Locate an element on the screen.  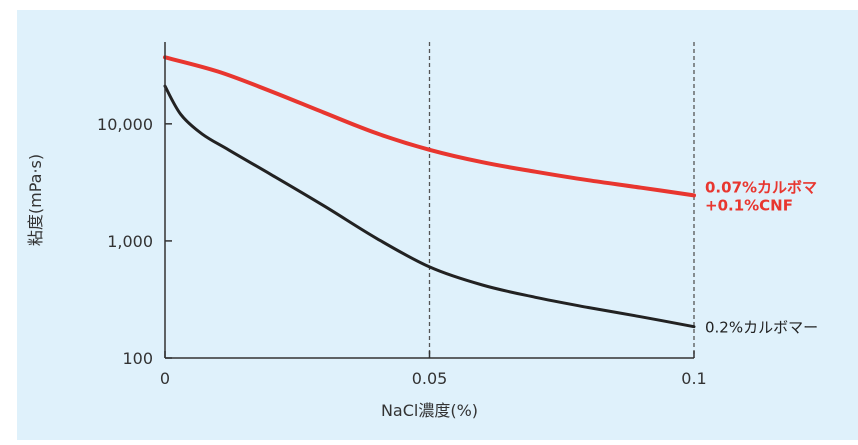
y-tick-label-2: 10,000 is located at coordinates (125, 124).